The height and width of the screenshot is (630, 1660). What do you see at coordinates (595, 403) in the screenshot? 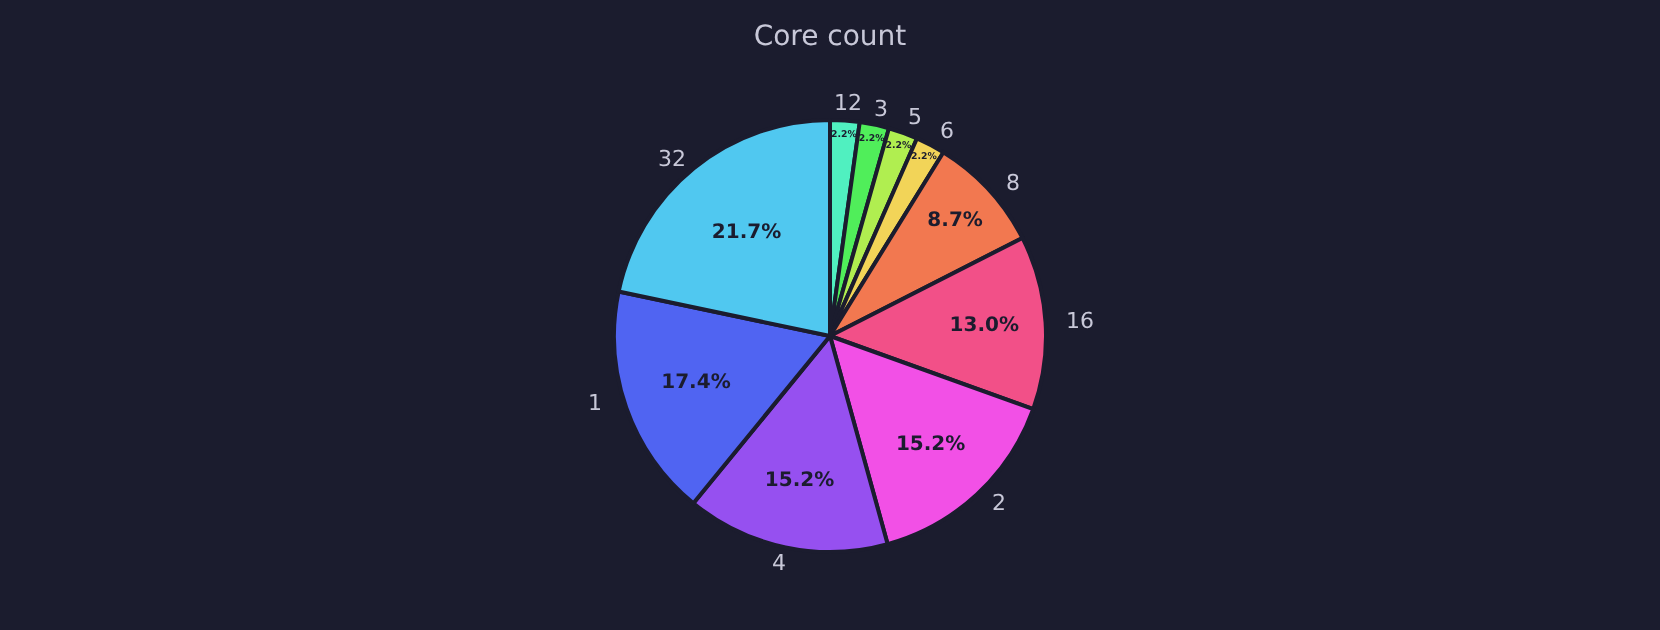
I see `slice-label: 1` at bounding box center [595, 403].